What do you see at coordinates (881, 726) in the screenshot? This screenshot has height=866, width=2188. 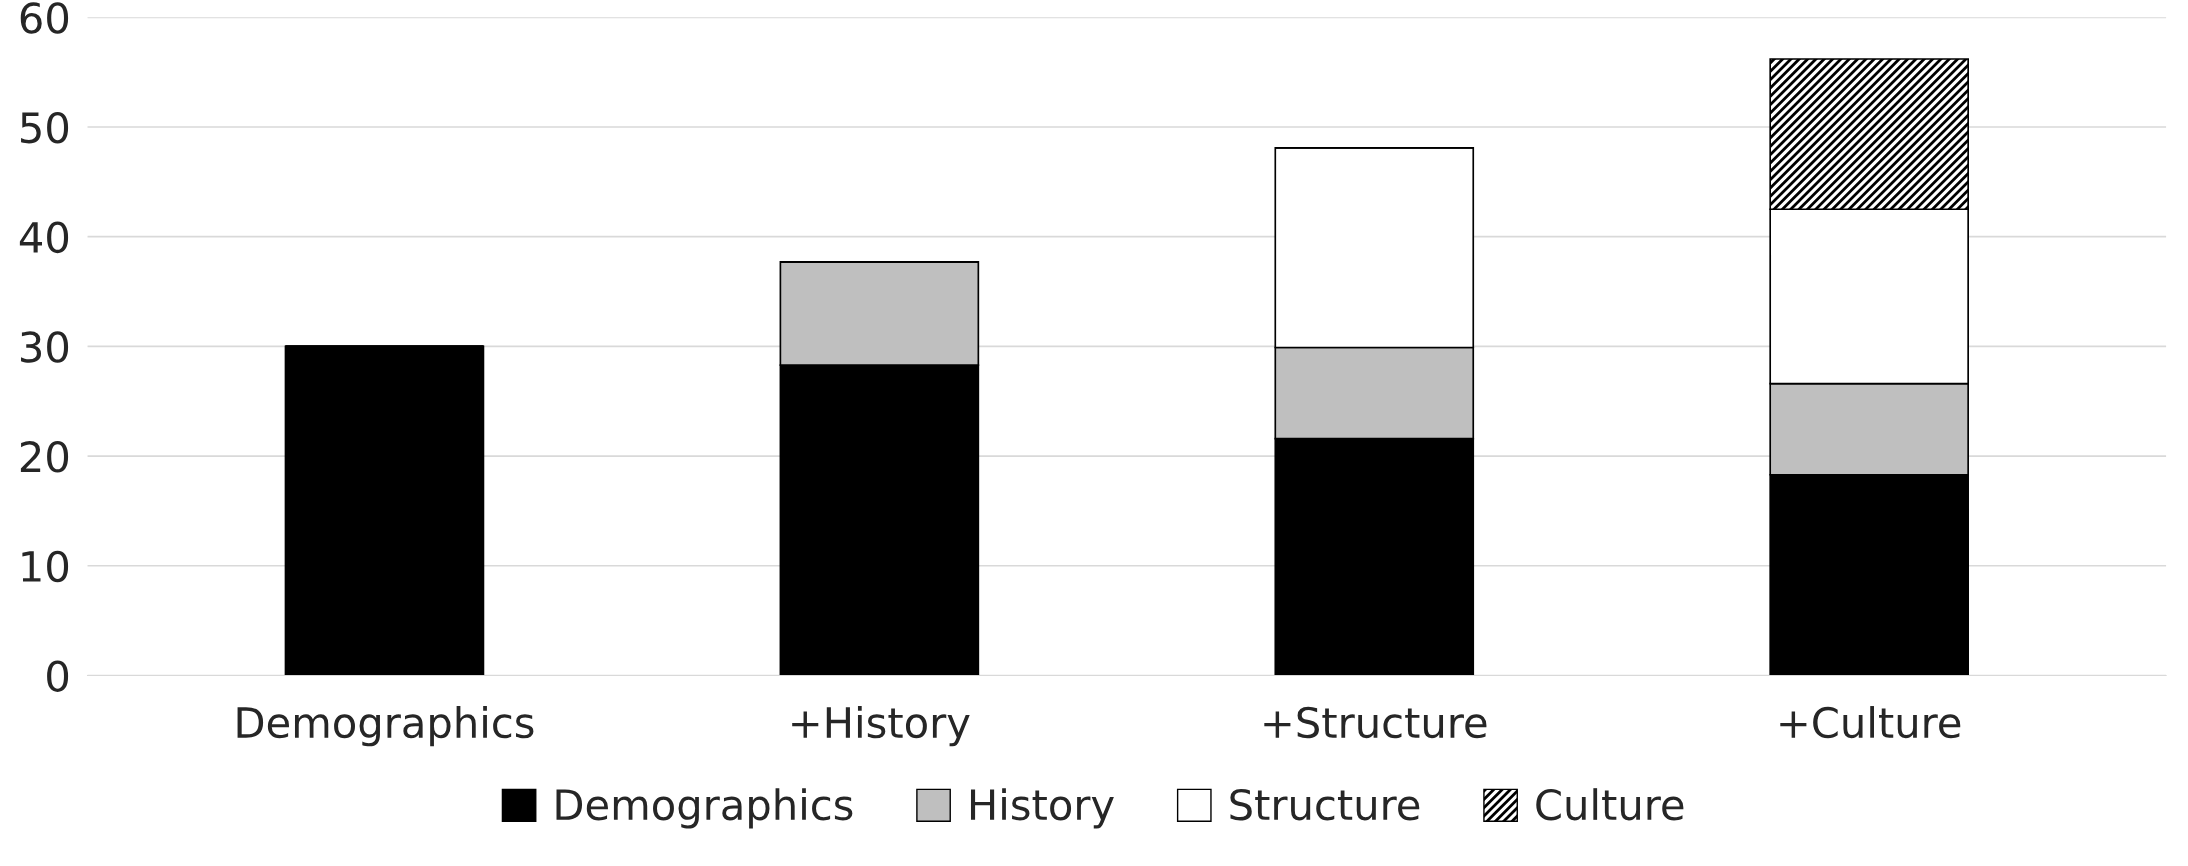 I see `x-tick-label: +History` at bounding box center [881, 726].